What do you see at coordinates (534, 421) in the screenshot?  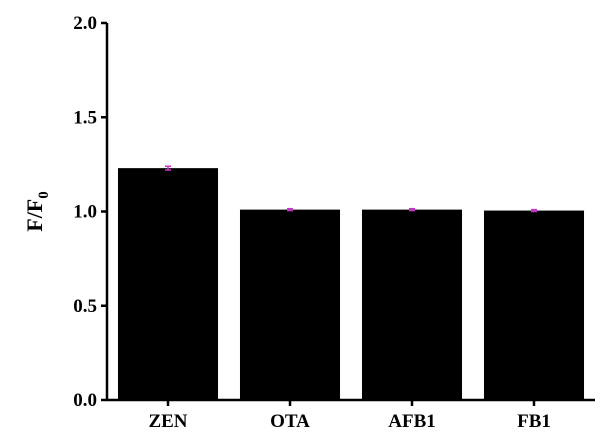 I see `x-tick-label: FB1` at bounding box center [534, 421].